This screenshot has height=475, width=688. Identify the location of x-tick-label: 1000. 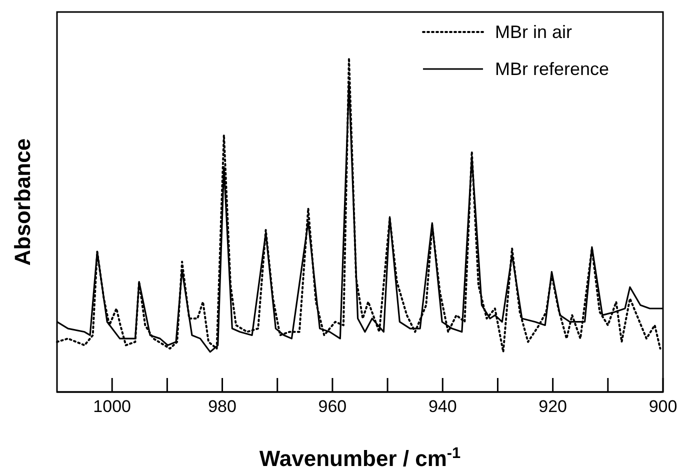
(112, 406).